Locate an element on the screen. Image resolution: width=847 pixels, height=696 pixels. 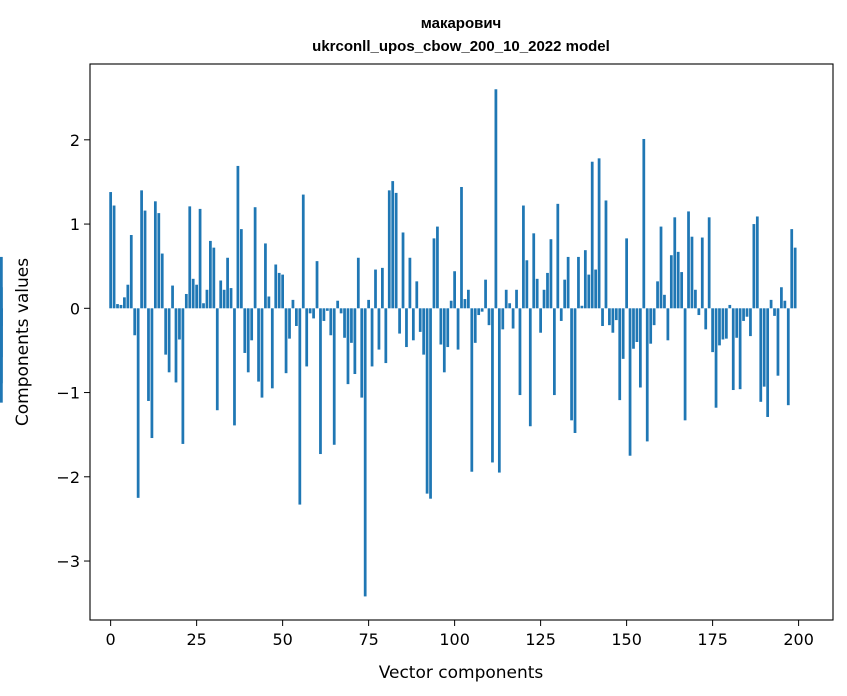
y-tick-label--1: −1 is located at coordinates (68, 393).